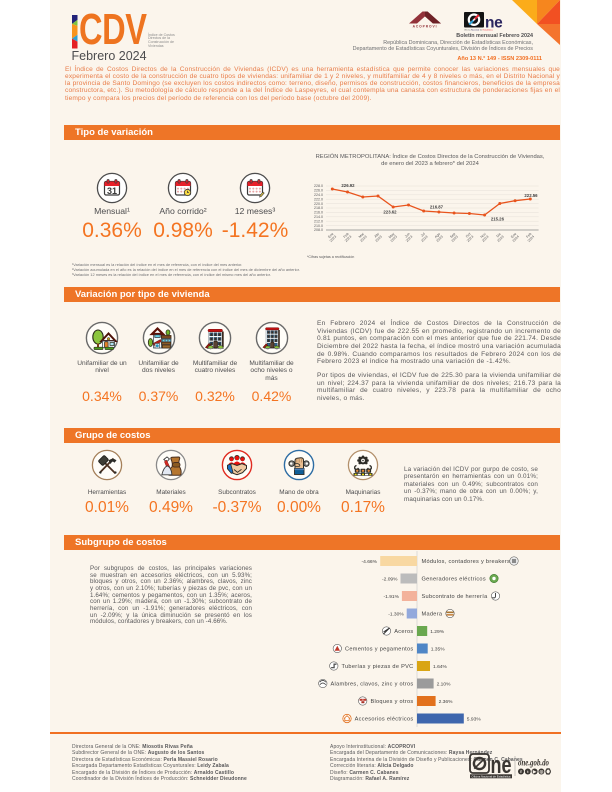 This screenshot has height=792, width=612. I want to click on svg-text: 215.26, so click(498, 219).